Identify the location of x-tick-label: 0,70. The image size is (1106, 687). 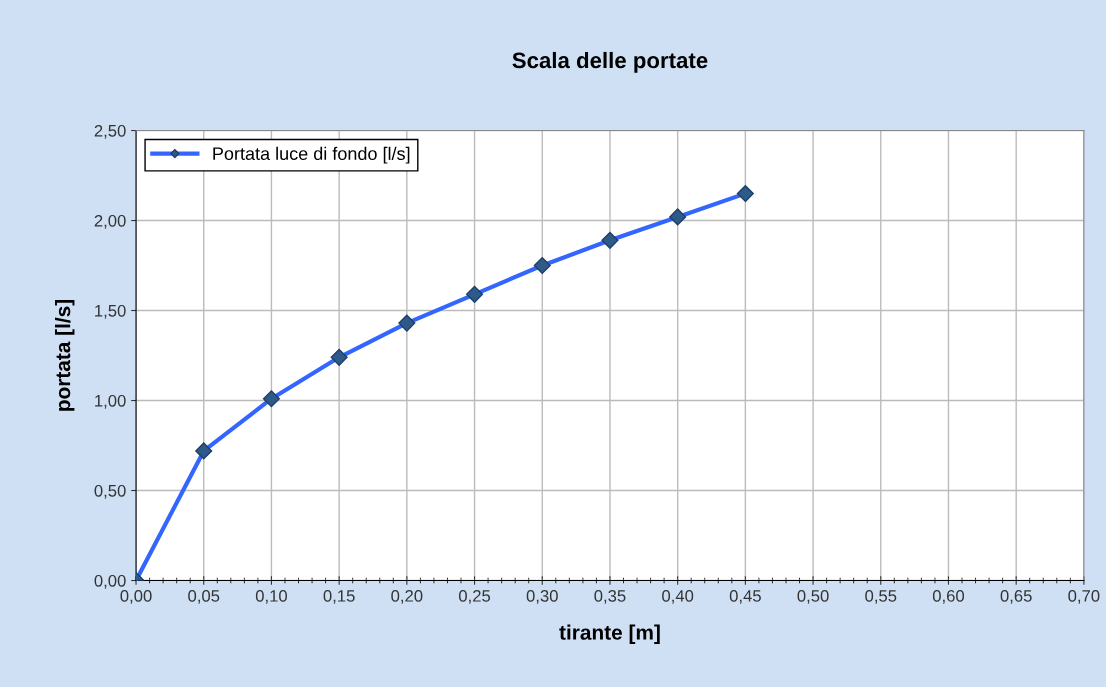
(1084, 596).